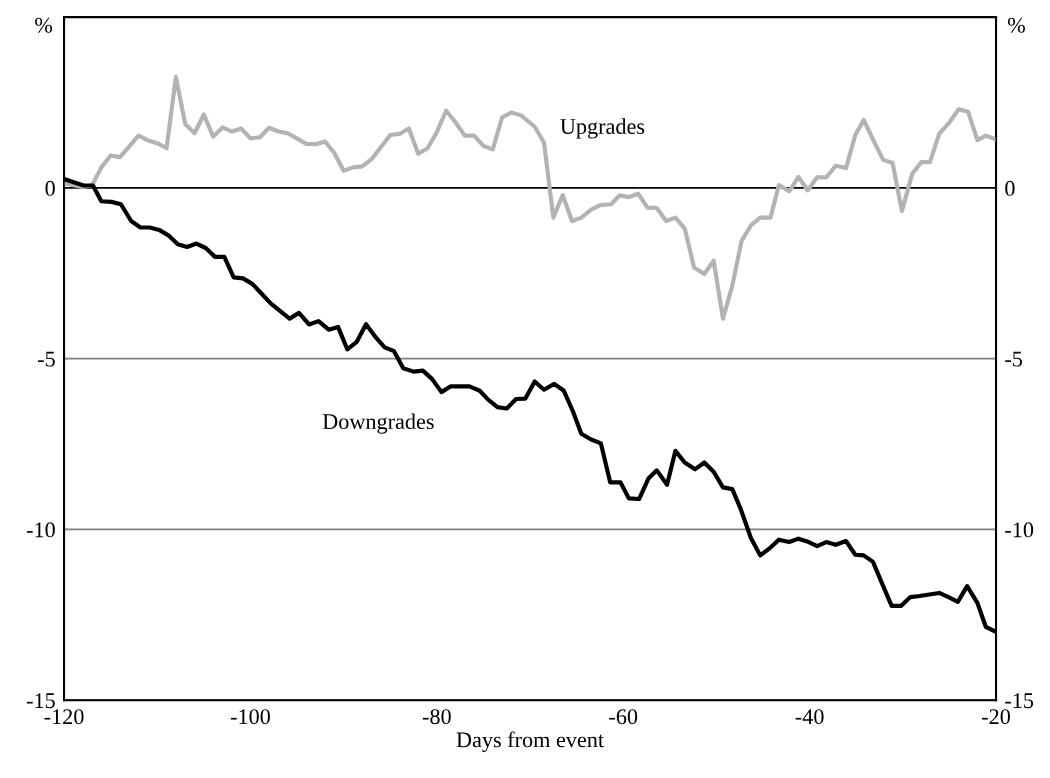 The width and height of the screenshot is (1050, 778). Describe the element at coordinates (809, 717) in the screenshot. I see `x-tick-label: -40` at that location.